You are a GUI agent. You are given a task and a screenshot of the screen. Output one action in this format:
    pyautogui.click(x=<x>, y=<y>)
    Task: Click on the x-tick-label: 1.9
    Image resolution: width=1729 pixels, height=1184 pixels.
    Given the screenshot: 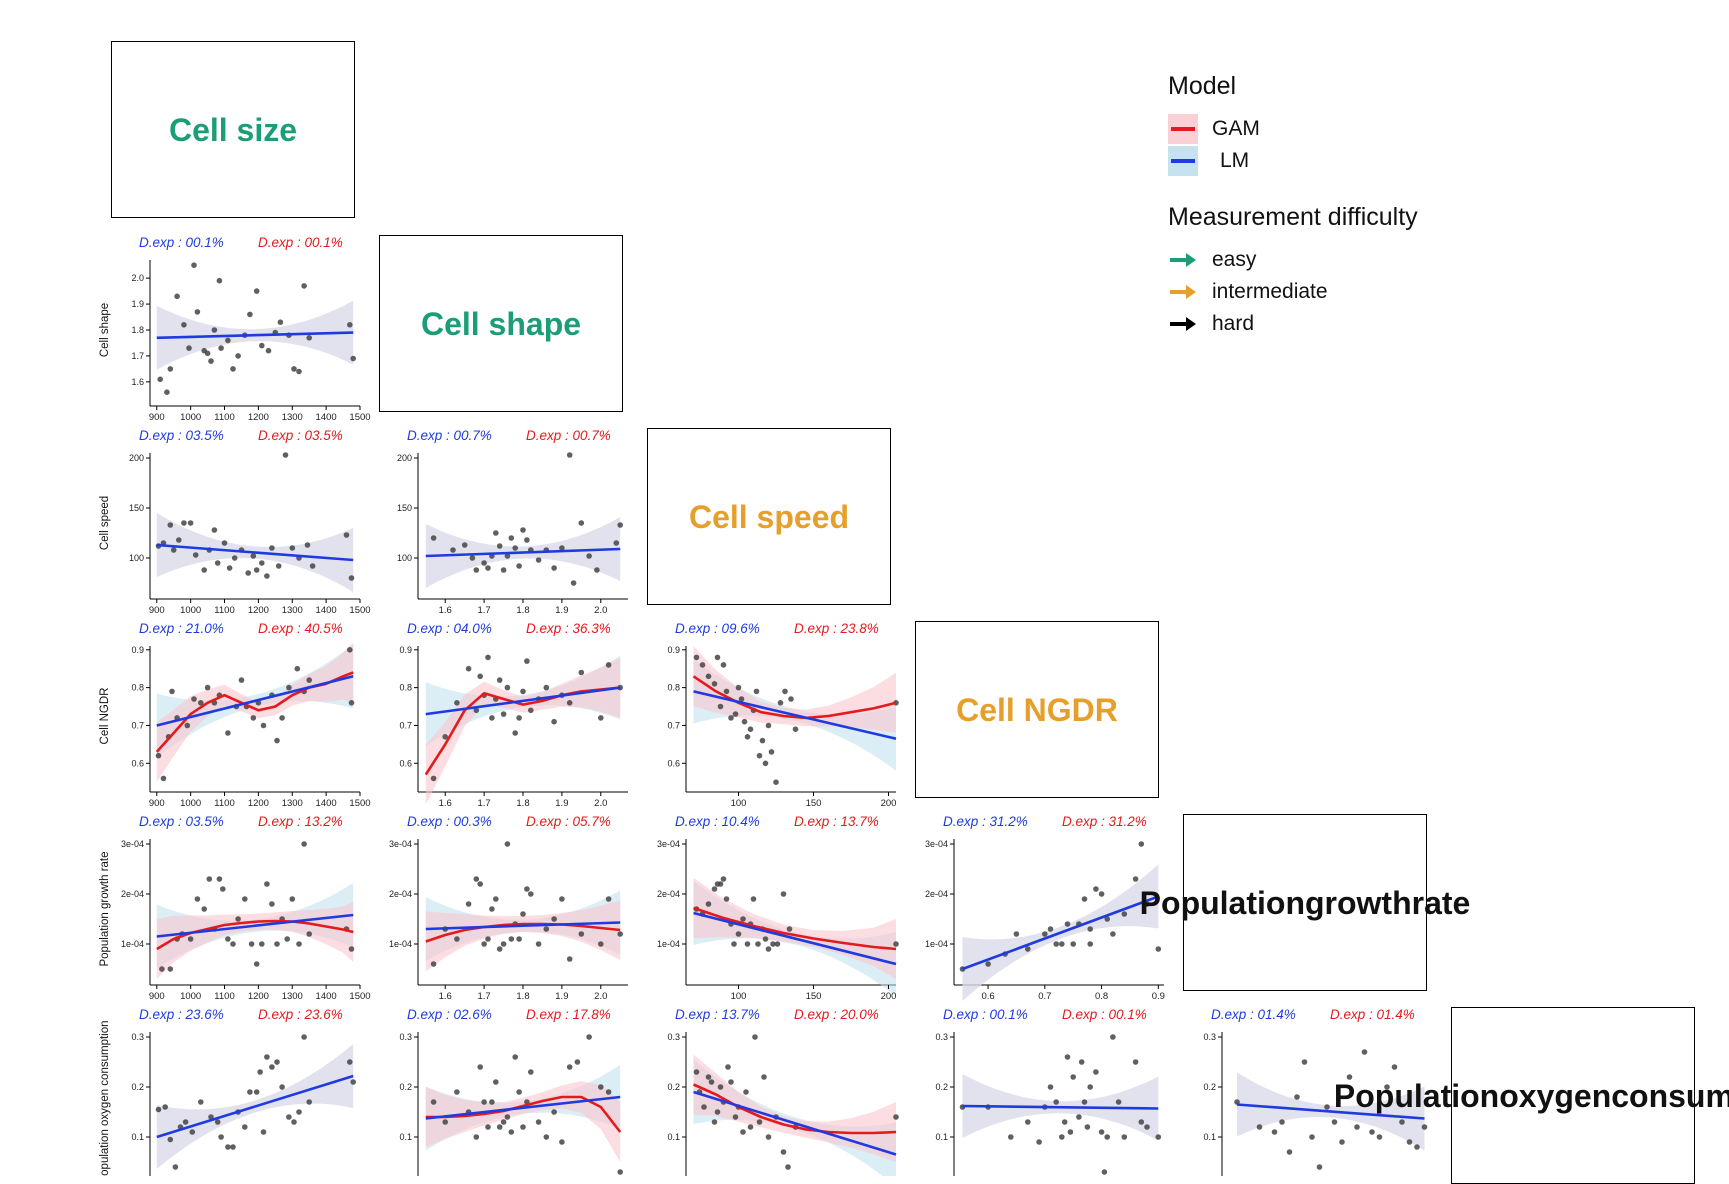 What is the action you would take?
    pyautogui.click(x=561, y=803)
    